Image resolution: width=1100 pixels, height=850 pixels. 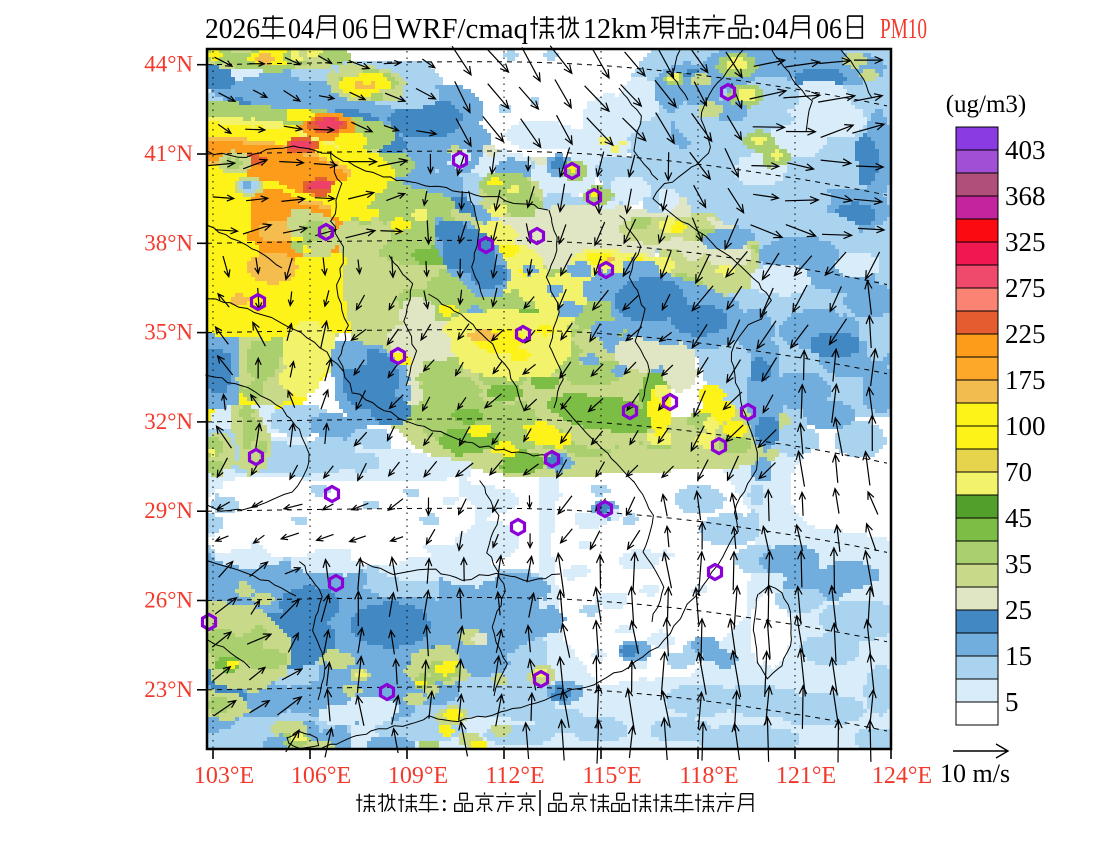 I want to click on svg-text: WRF/cmaq, so click(x=461, y=29).